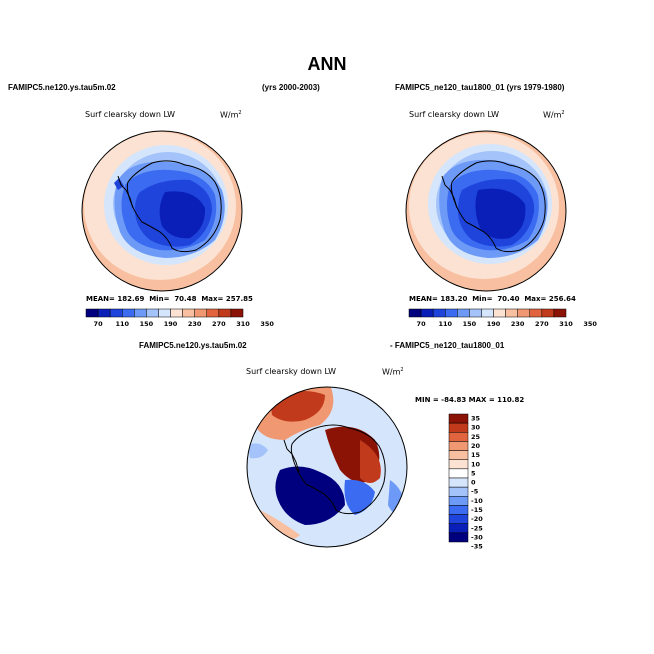  I want to click on diff-variable-label: Surf clearsky down LW, so click(291, 371).